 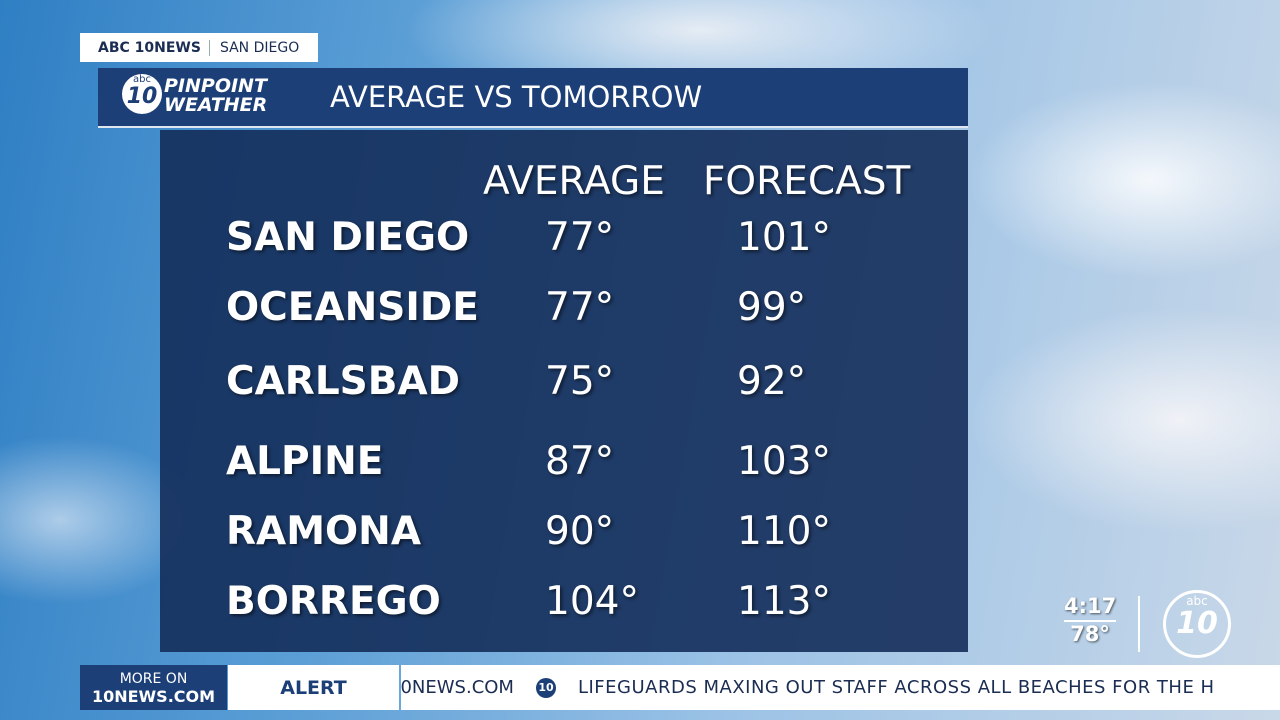 I want to click on logo: abc 10, so click(x=142, y=94).